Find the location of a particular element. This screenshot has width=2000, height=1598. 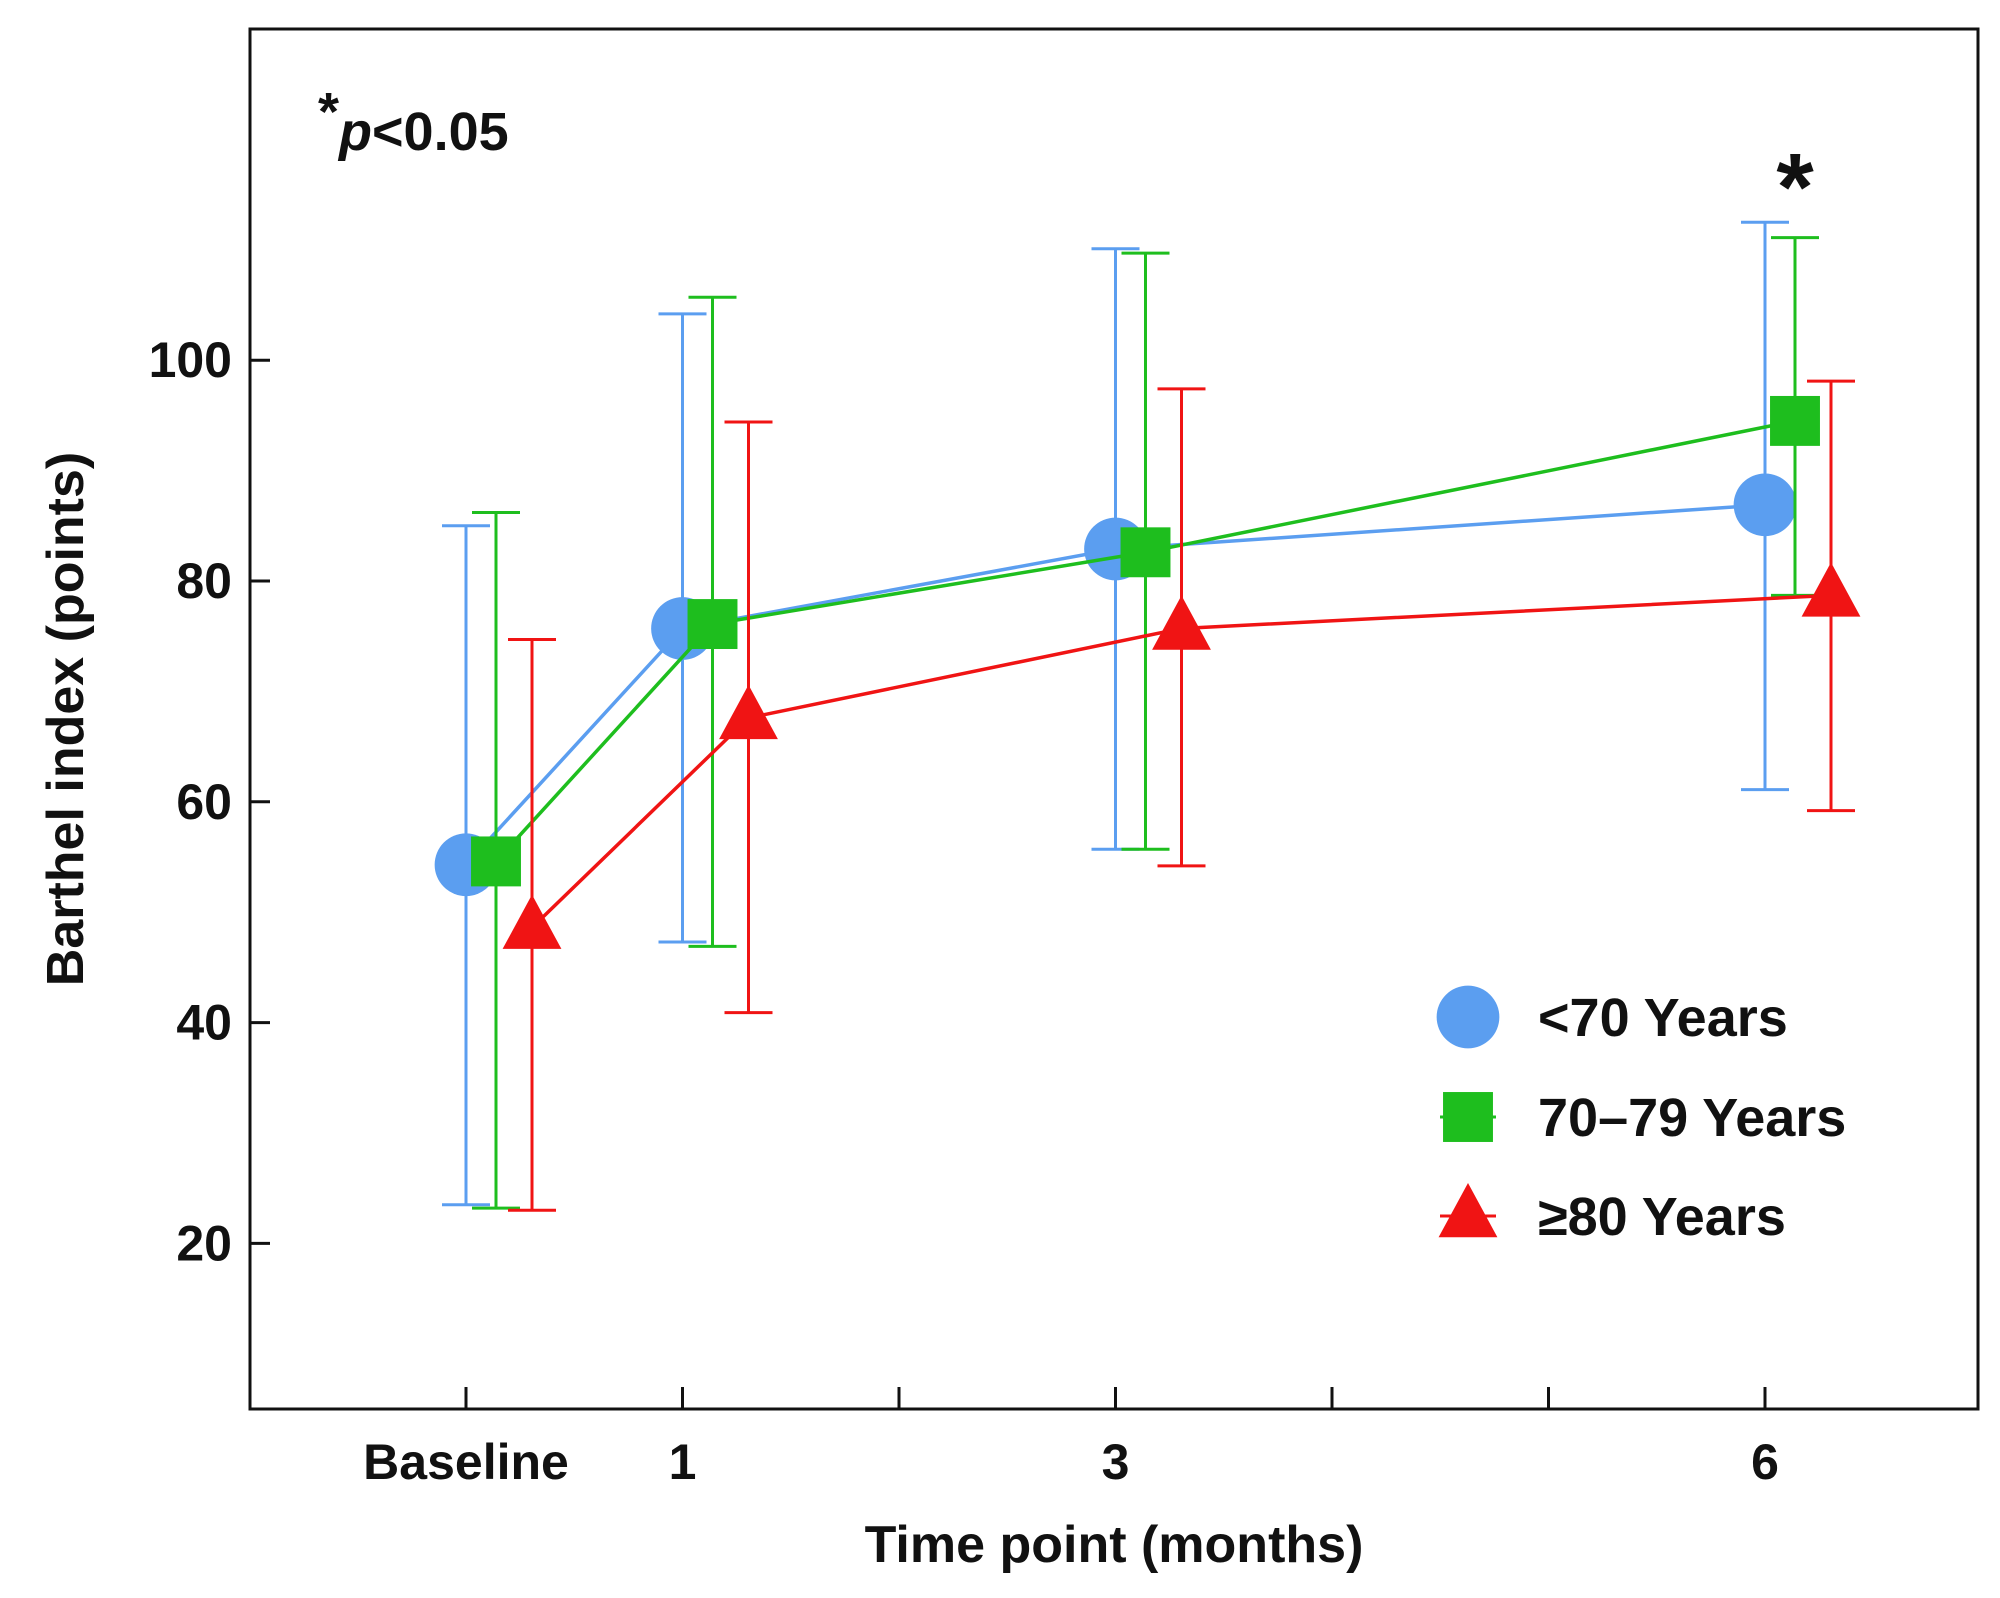

significance-star: * is located at coordinates (1795, 187).